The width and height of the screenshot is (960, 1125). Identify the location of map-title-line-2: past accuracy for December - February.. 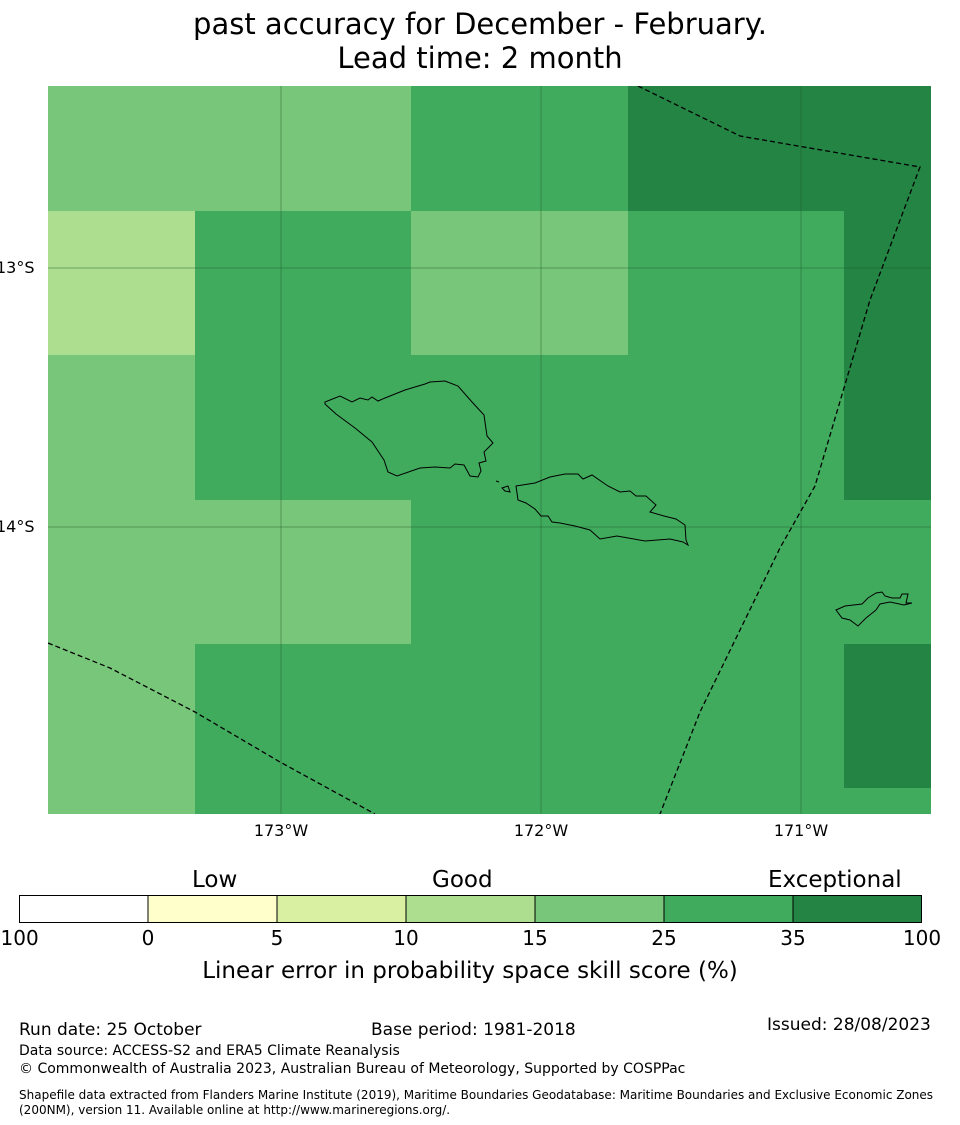
(480, 24).